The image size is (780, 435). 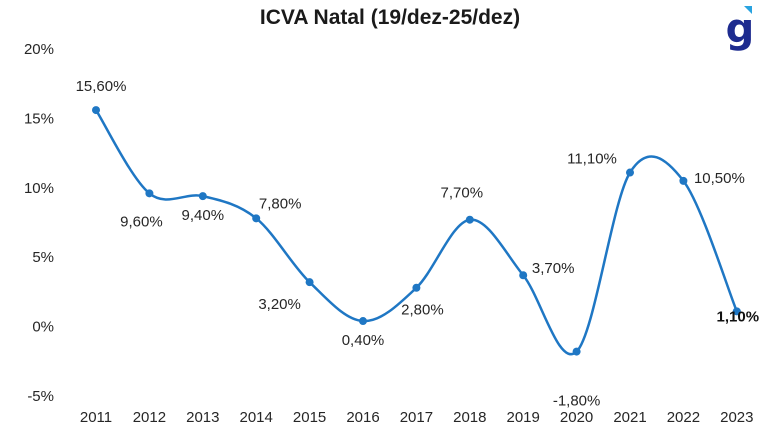 What do you see at coordinates (96, 417) in the screenshot?
I see `x-tick-label: 2011` at bounding box center [96, 417].